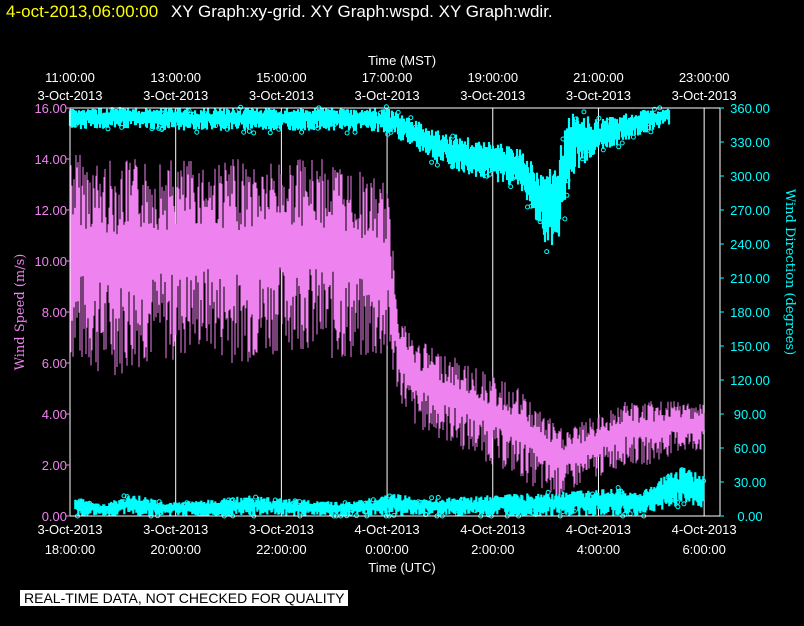  What do you see at coordinates (703, 549) in the screenshot?
I see `bottom-tick-time-6: 6:00:00` at bounding box center [703, 549].